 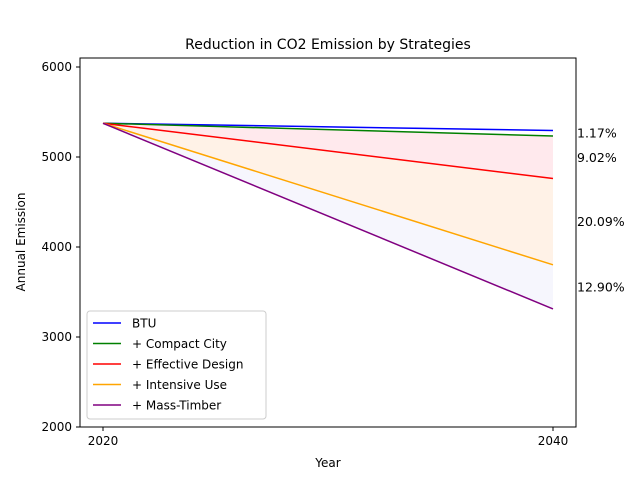 I want to click on legend-box, so click(x=176, y=365).